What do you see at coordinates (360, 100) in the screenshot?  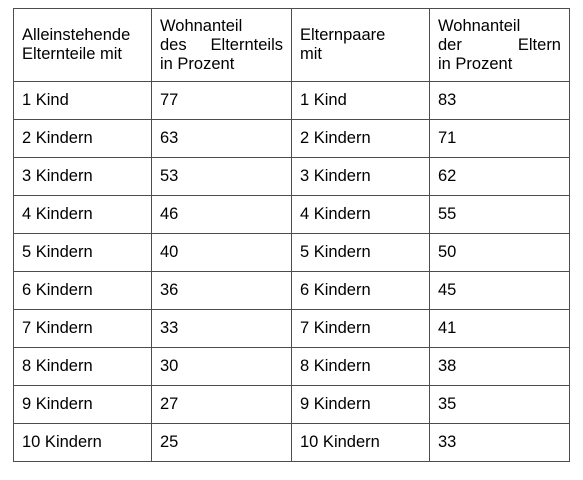 I see `cell-children-couple: 1 Kind` at bounding box center [360, 100].